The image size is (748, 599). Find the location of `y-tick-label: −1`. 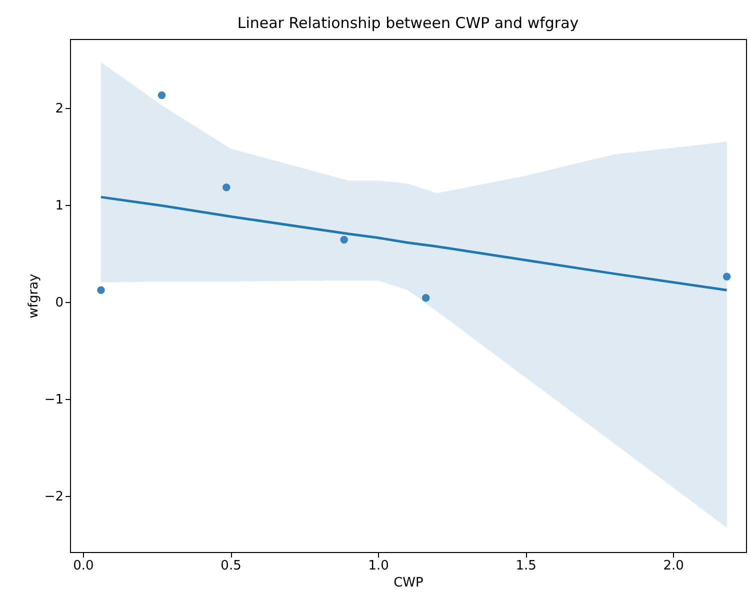

y-tick-label: −1 is located at coordinates (54, 400).